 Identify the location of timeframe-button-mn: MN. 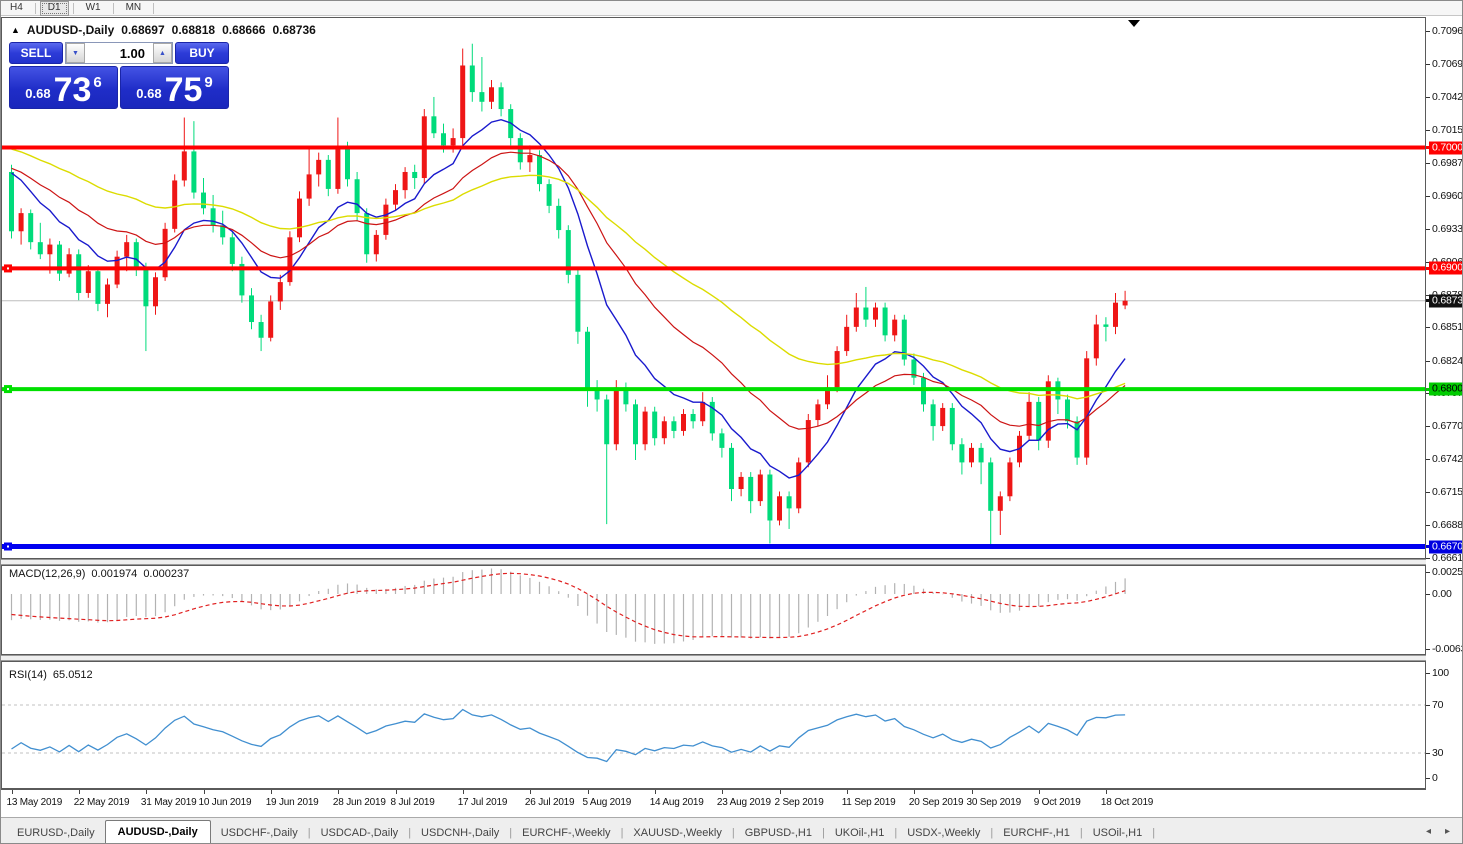
(133, 7).